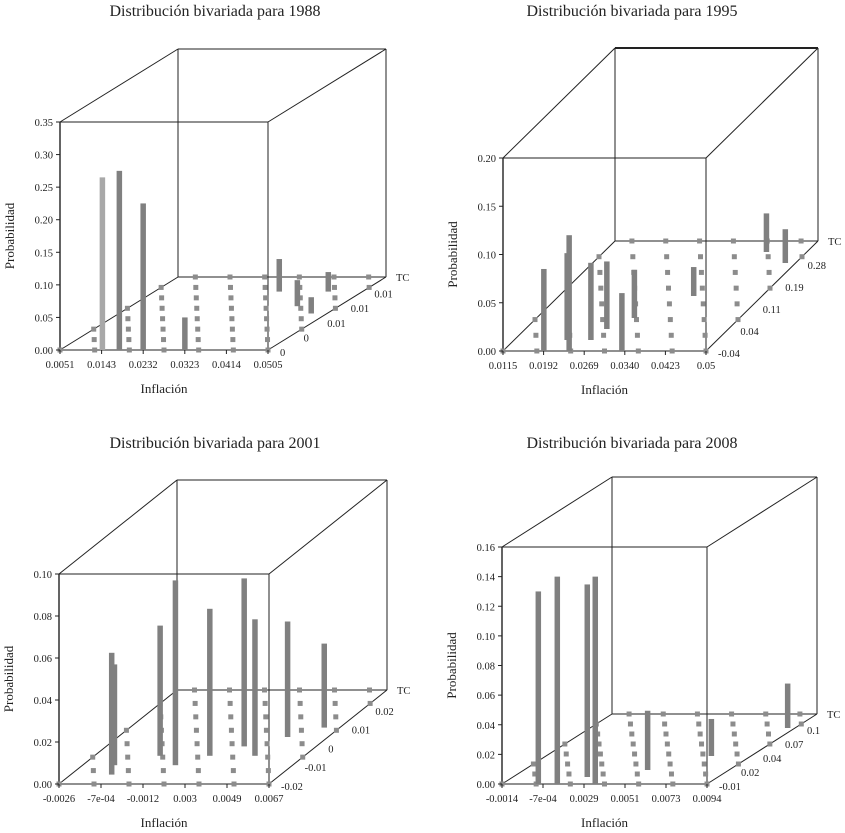 This screenshot has width=845, height=833. Describe the element at coordinates (486, 755) in the screenshot. I see `y-tick-label: 0.02` at that location.